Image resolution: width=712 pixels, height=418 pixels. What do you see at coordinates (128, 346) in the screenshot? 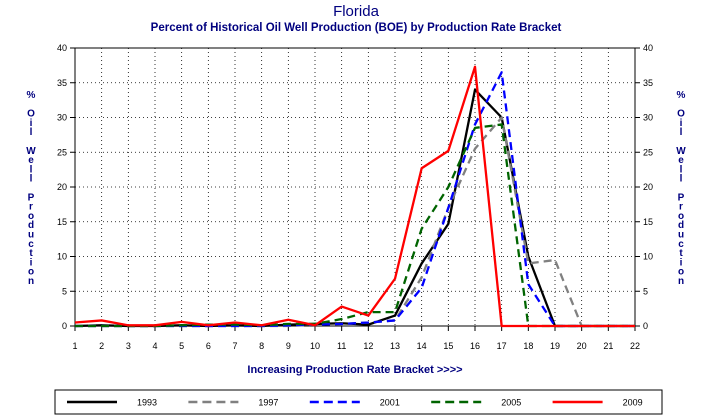
I see `x-tick-label: 3` at bounding box center [128, 346].